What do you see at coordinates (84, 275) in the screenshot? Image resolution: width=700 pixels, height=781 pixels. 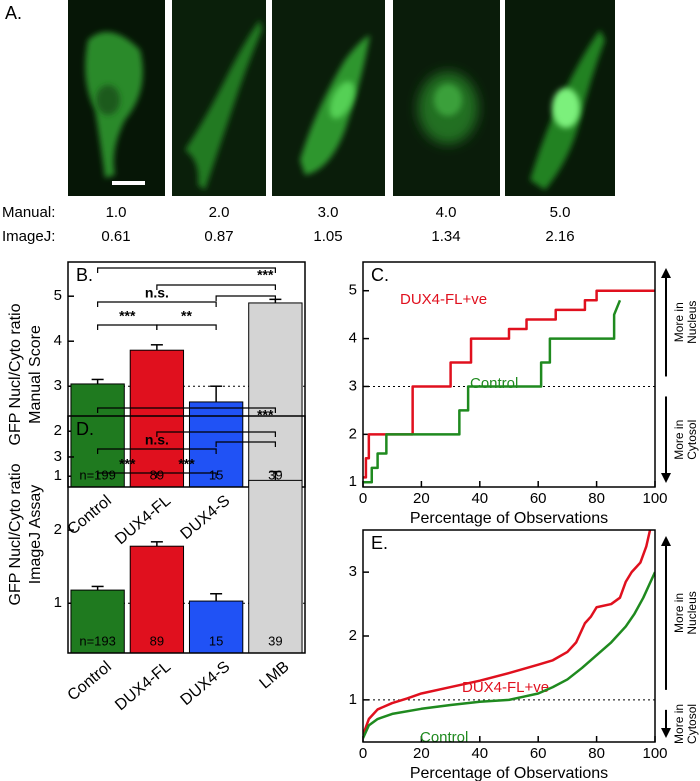 I see `panel-label: B.` at bounding box center [84, 275].